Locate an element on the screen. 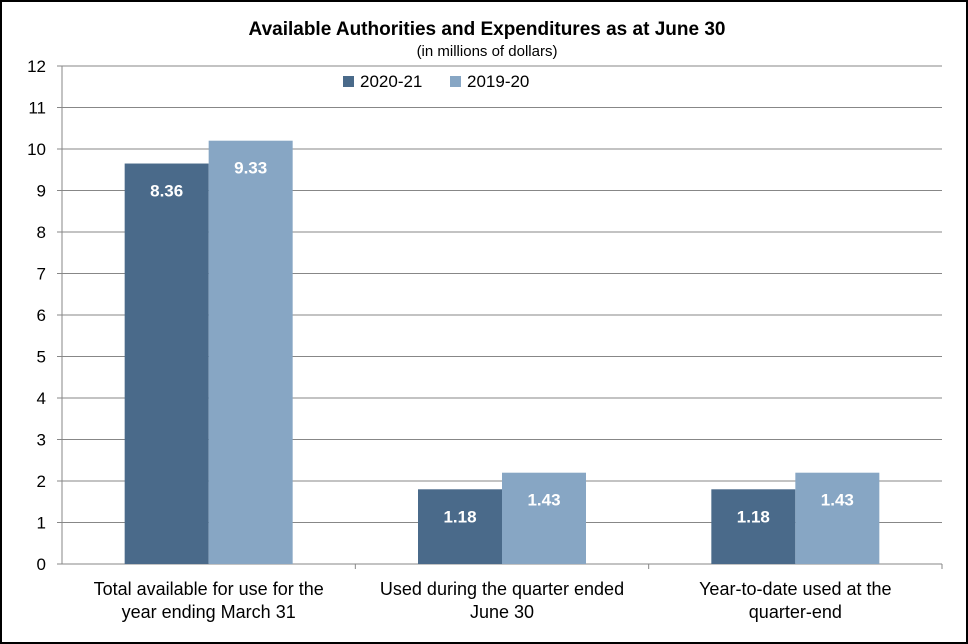 This screenshot has width=968, height=644. y-tick-label: 7 is located at coordinates (41, 274).